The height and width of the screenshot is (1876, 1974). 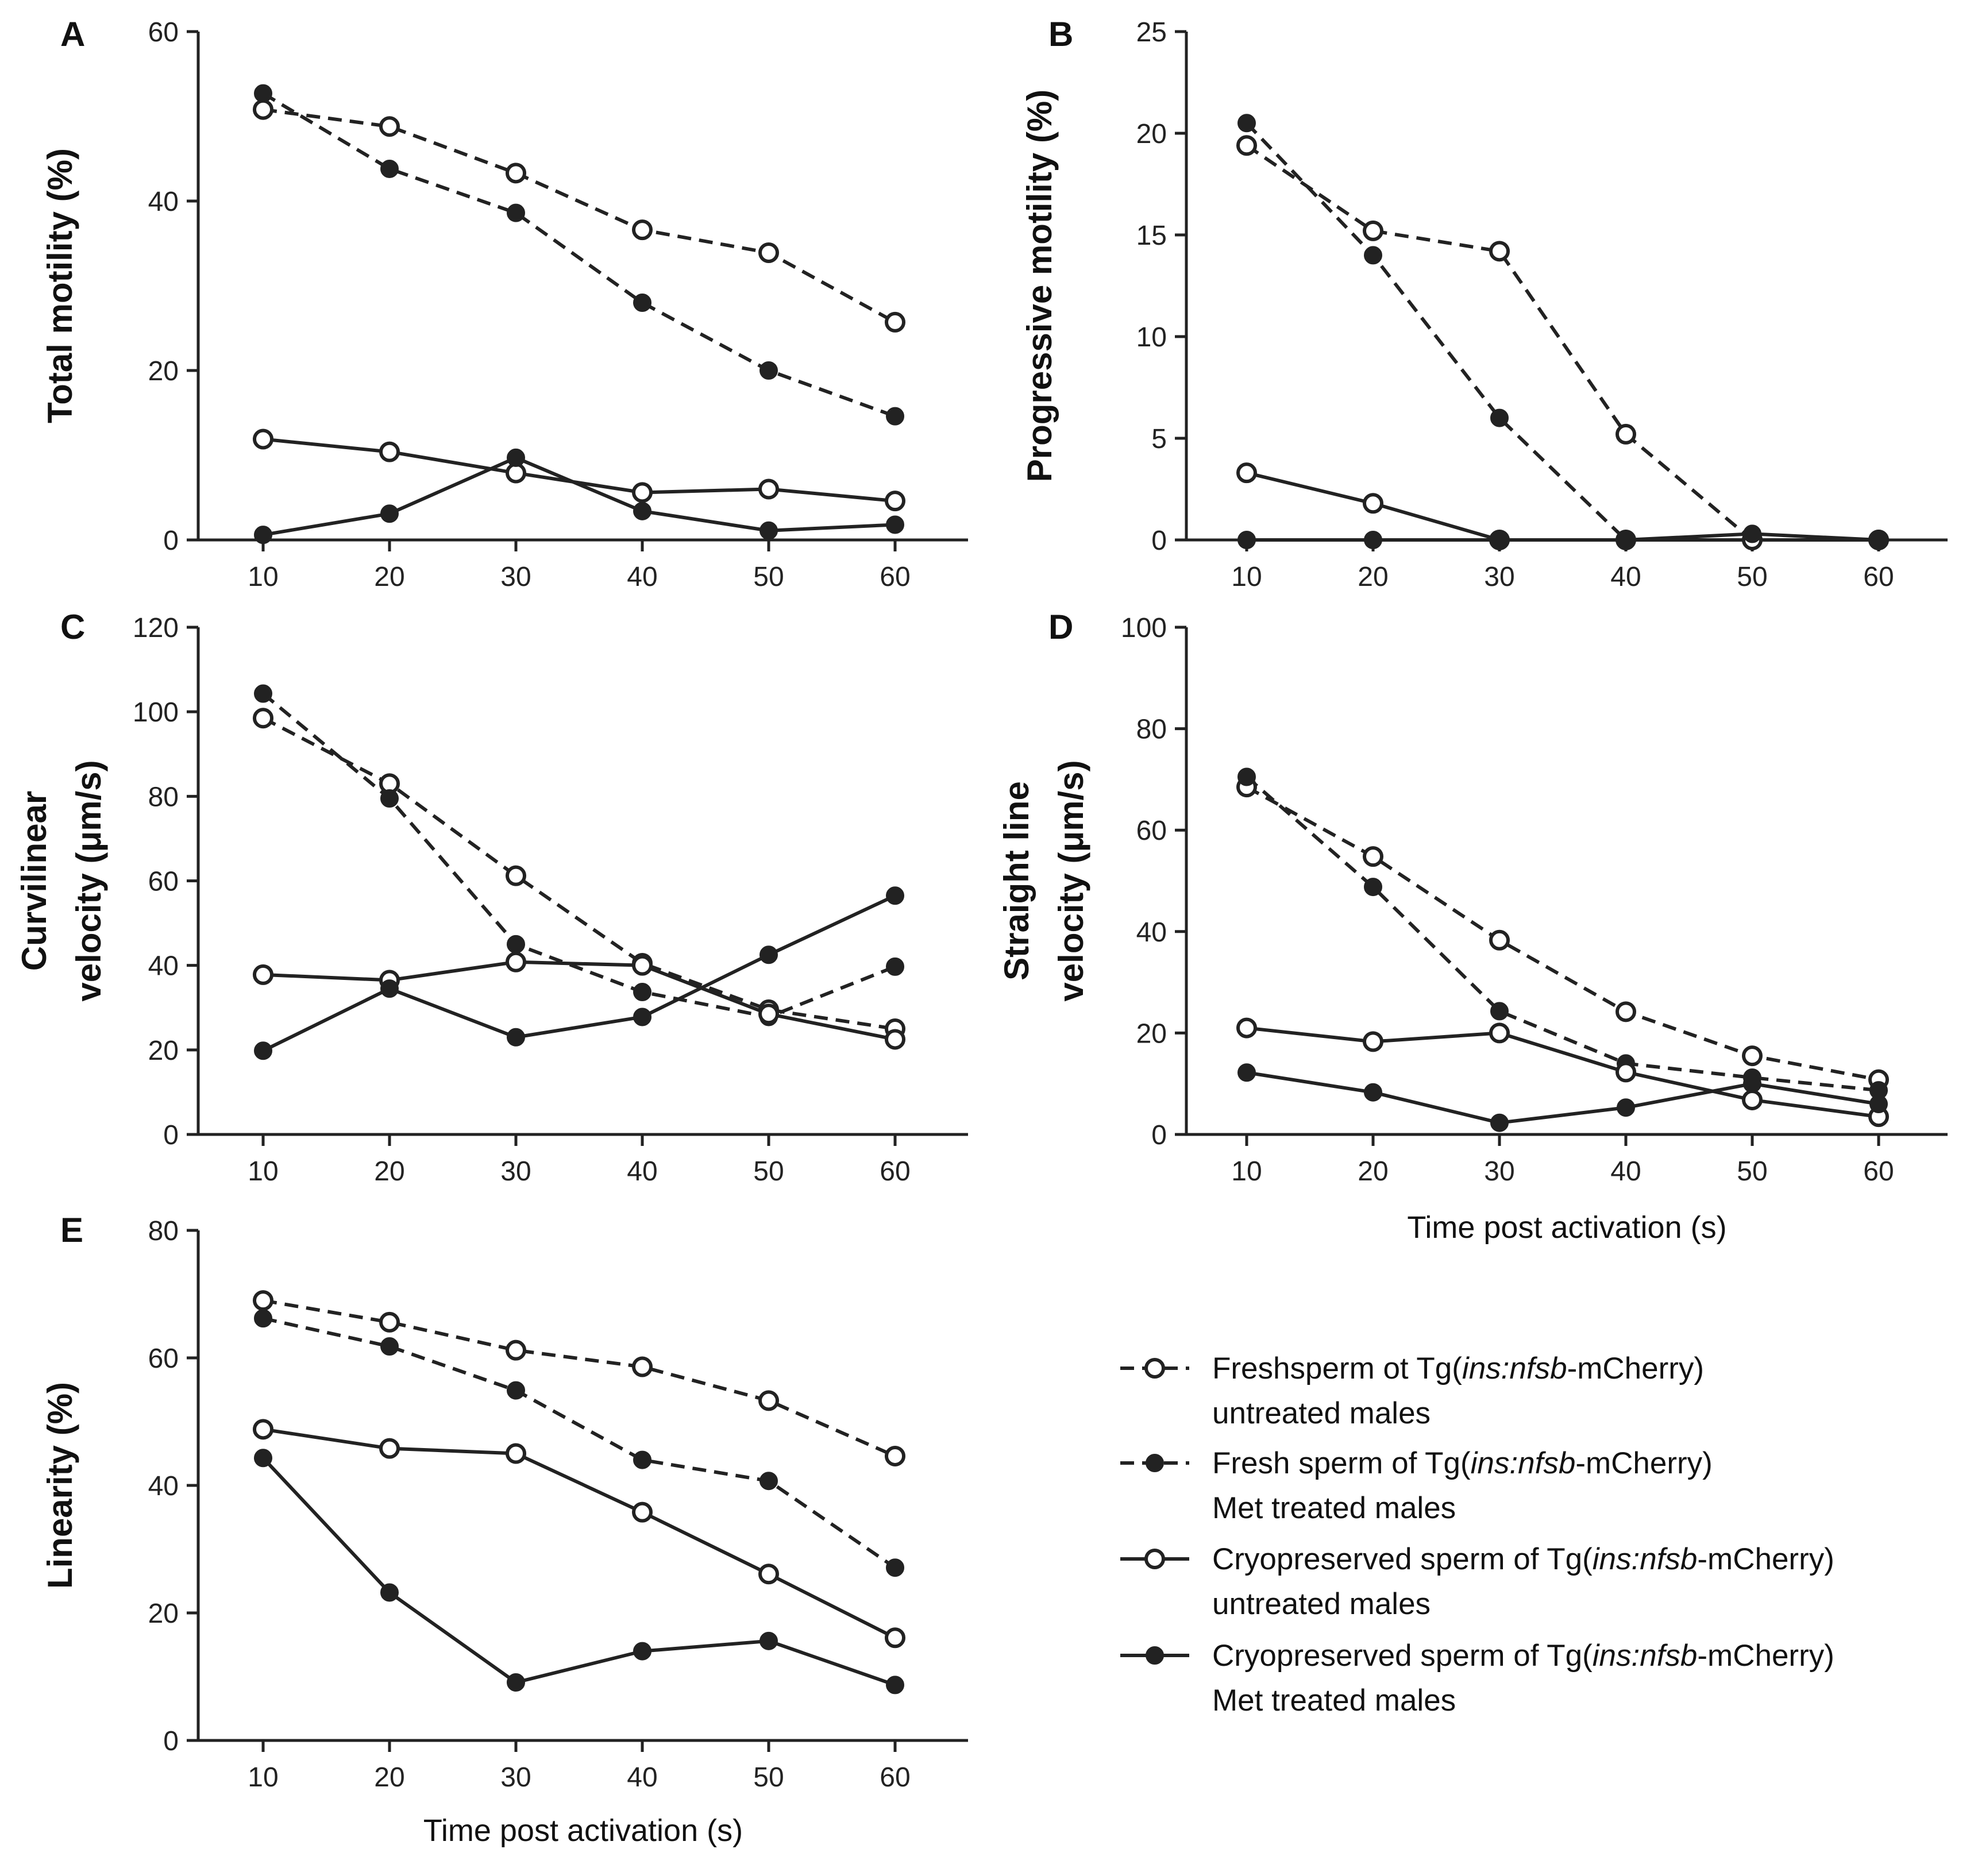 What do you see at coordinates (1159, 439) in the screenshot?
I see `y-tick-label: 5` at bounding box center [1159, 439].